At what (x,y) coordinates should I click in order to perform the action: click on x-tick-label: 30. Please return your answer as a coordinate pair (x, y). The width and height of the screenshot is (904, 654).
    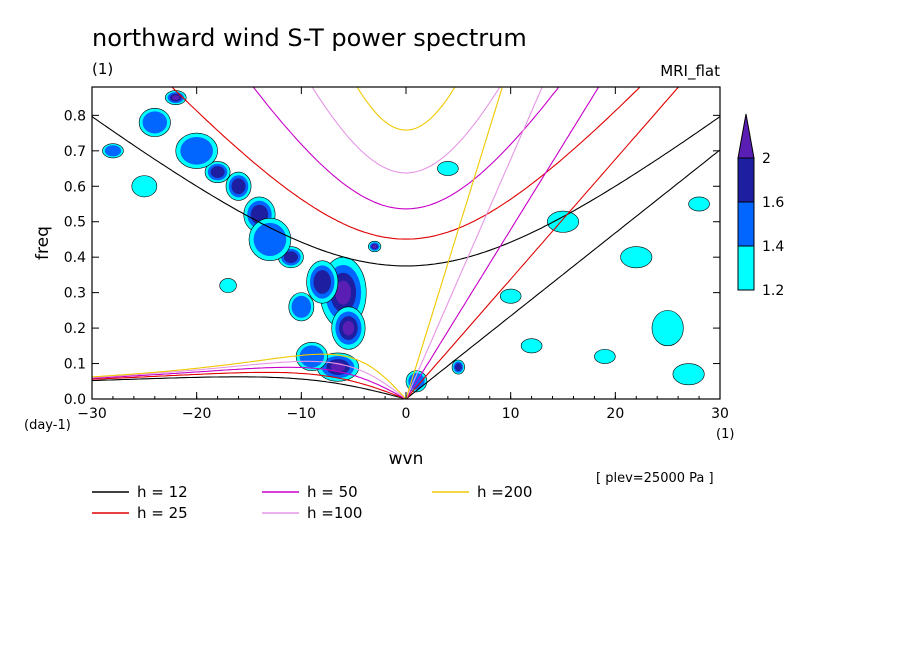
    Looking at the image, I should click on (720, 414).